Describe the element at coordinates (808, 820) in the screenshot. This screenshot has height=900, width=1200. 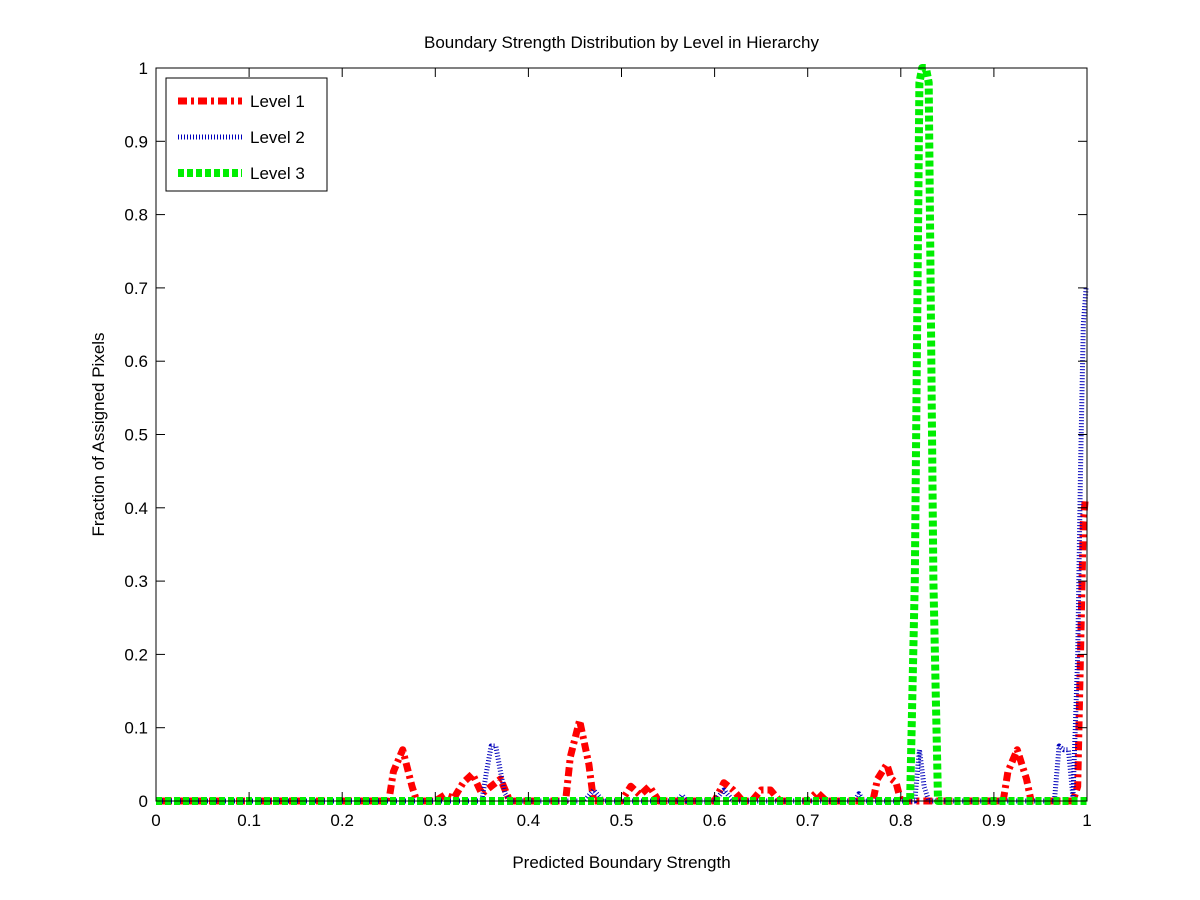
I see `x-tick-label: 0.7` at that location.